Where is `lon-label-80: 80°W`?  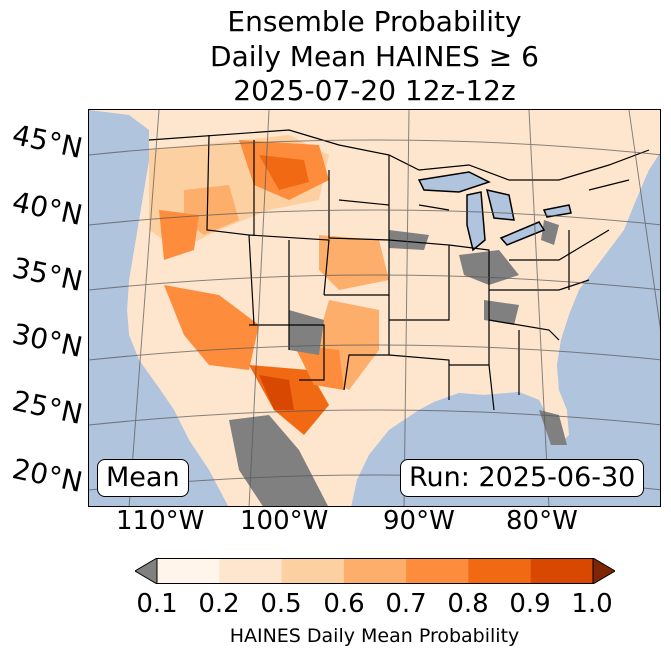 lon-label-80: 80°W is located at coordinates (542, 521).